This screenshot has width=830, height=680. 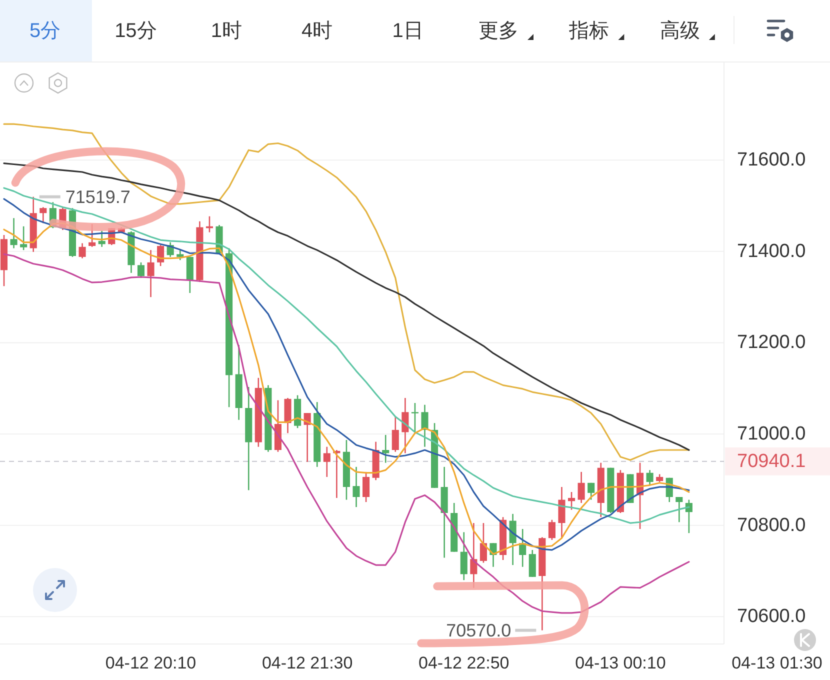 I want to click on text: 指标, so click(x=589, y=31).